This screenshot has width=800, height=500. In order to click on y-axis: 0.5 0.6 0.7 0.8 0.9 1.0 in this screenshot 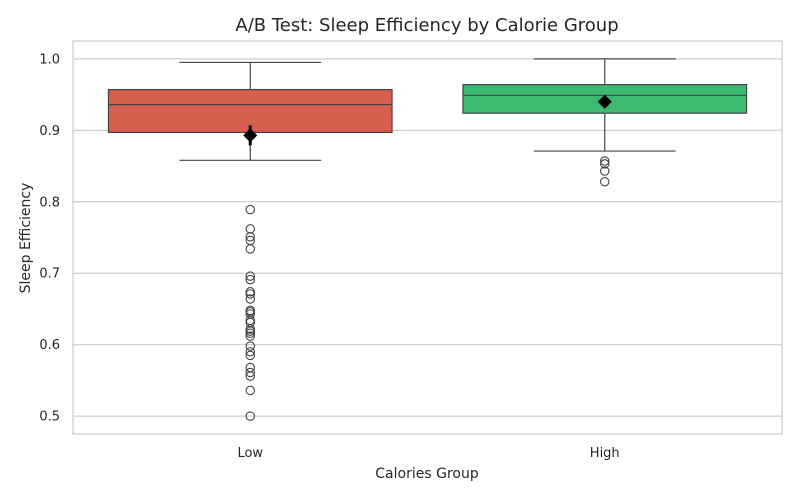, I will do `click(49, 238)`.